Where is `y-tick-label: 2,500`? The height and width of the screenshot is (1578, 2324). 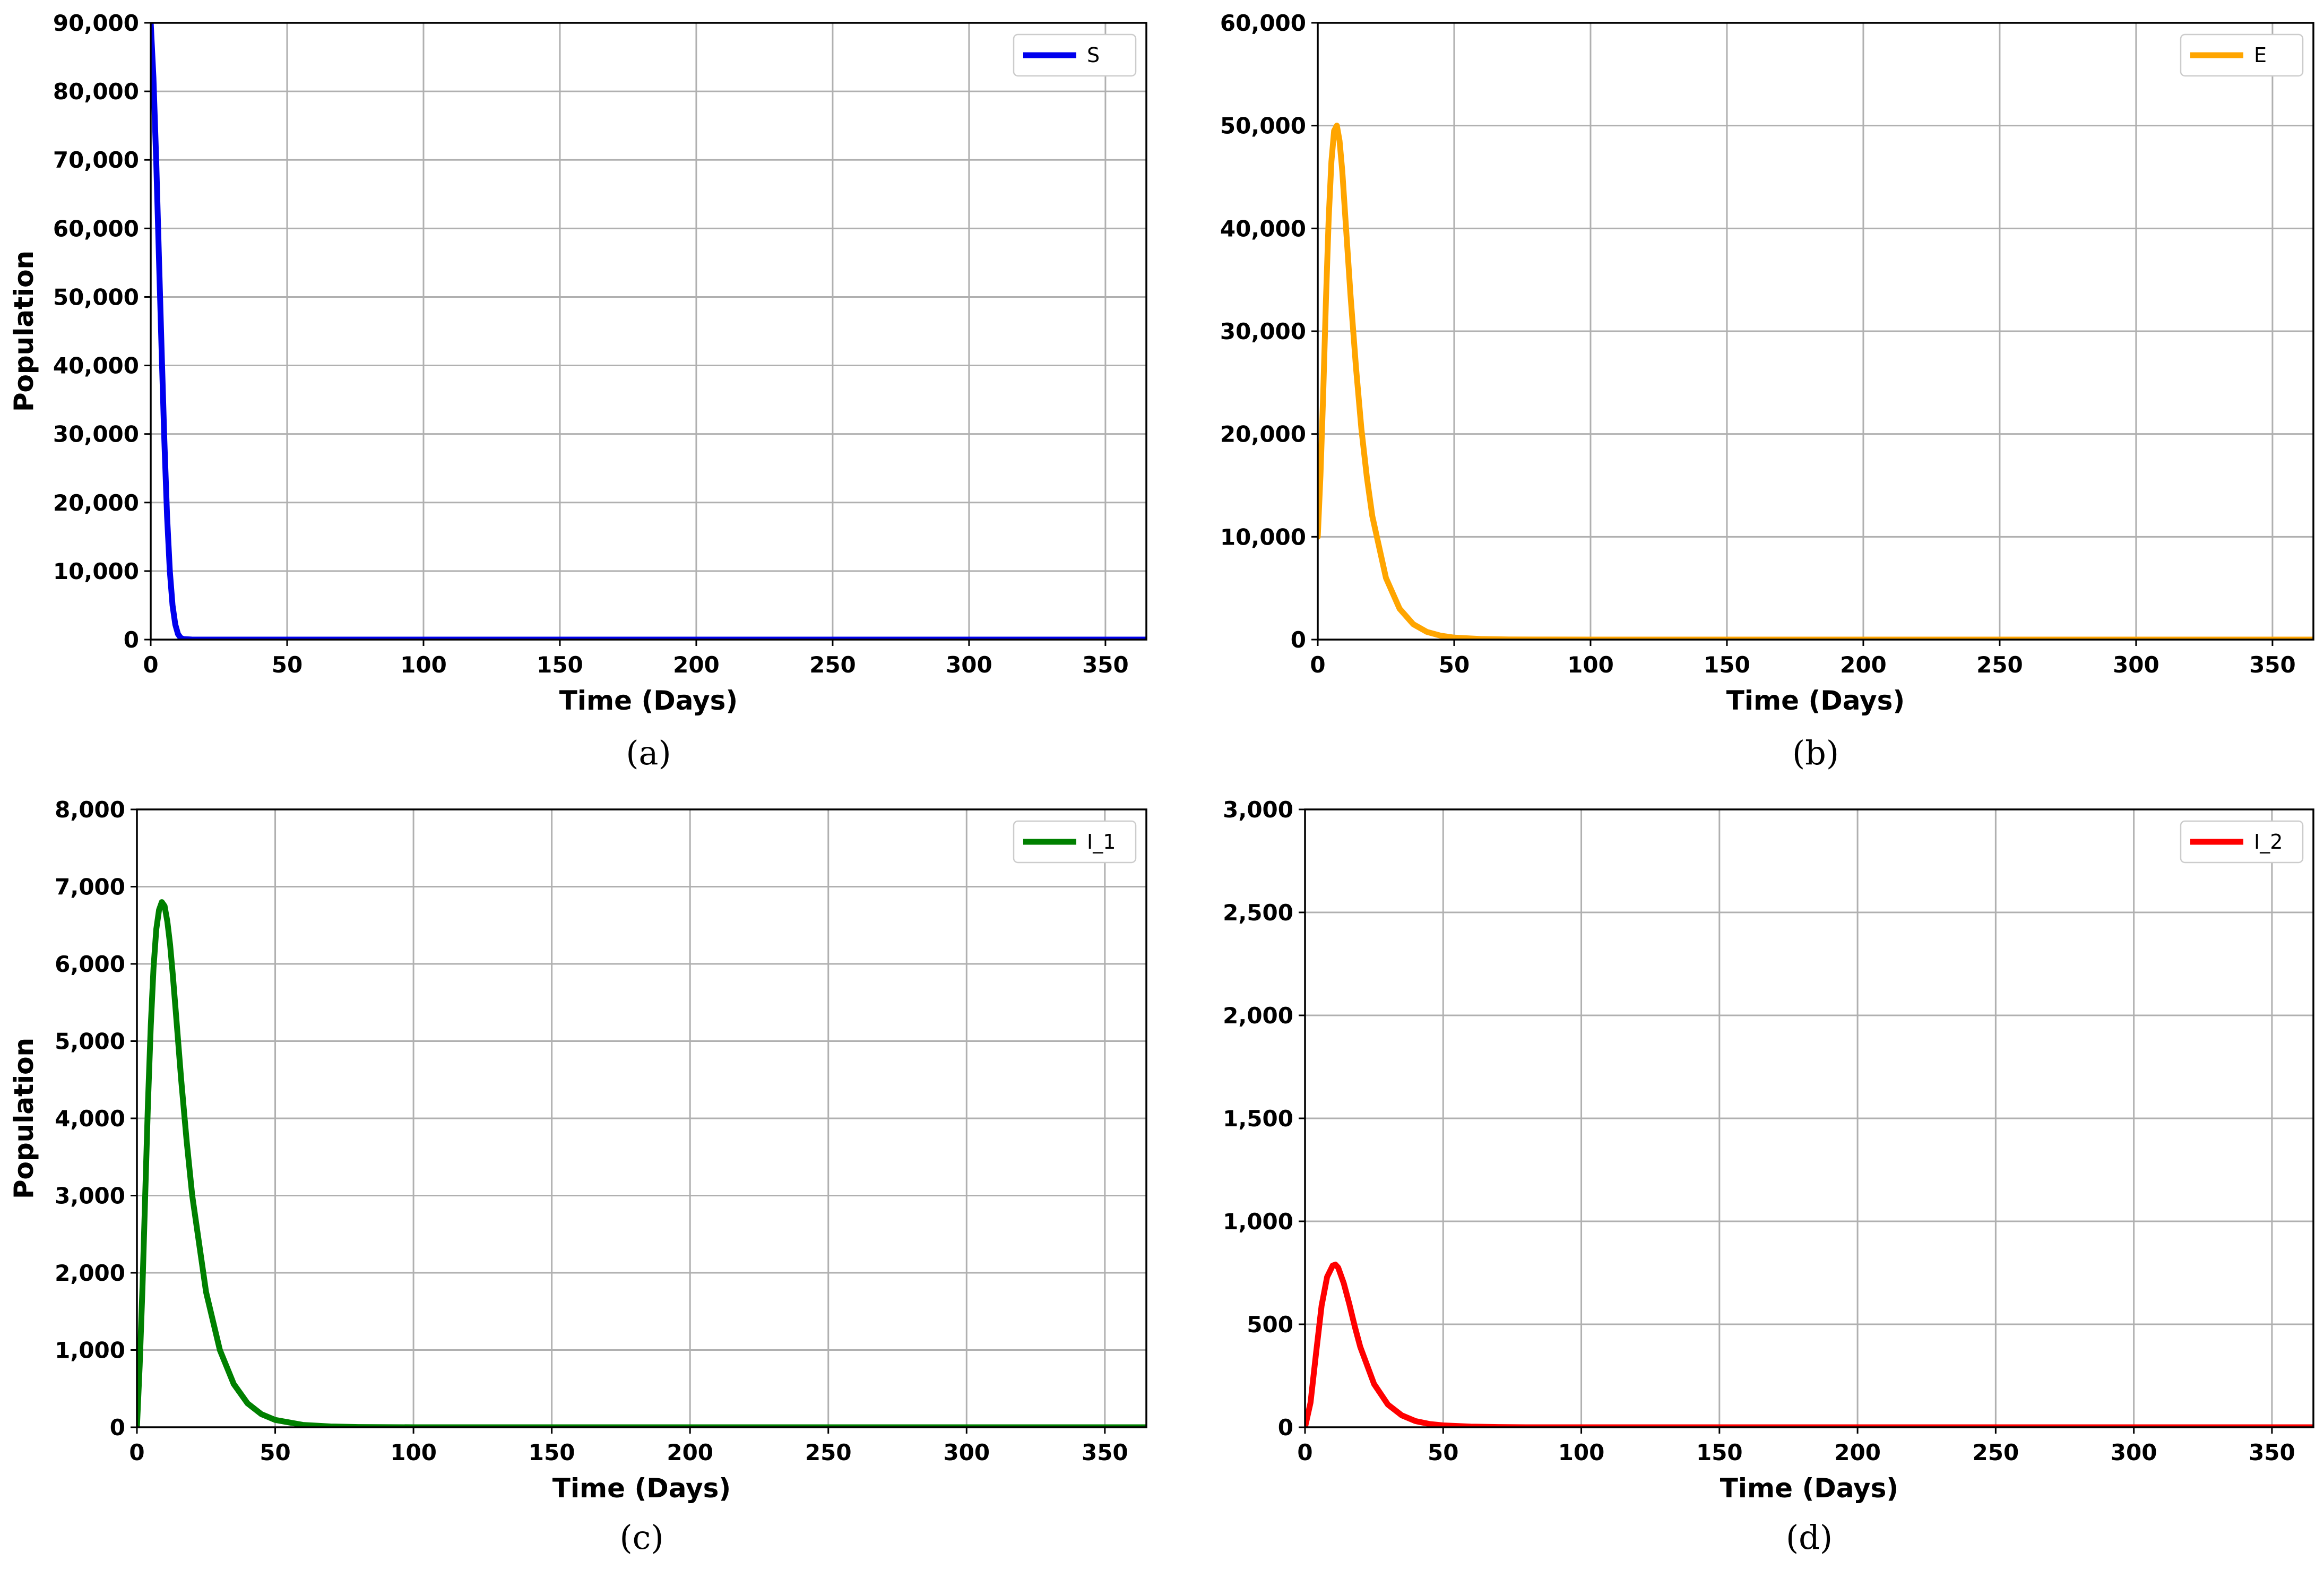
y-tick-label: 2,500 is located at coordinates (1258, 913).